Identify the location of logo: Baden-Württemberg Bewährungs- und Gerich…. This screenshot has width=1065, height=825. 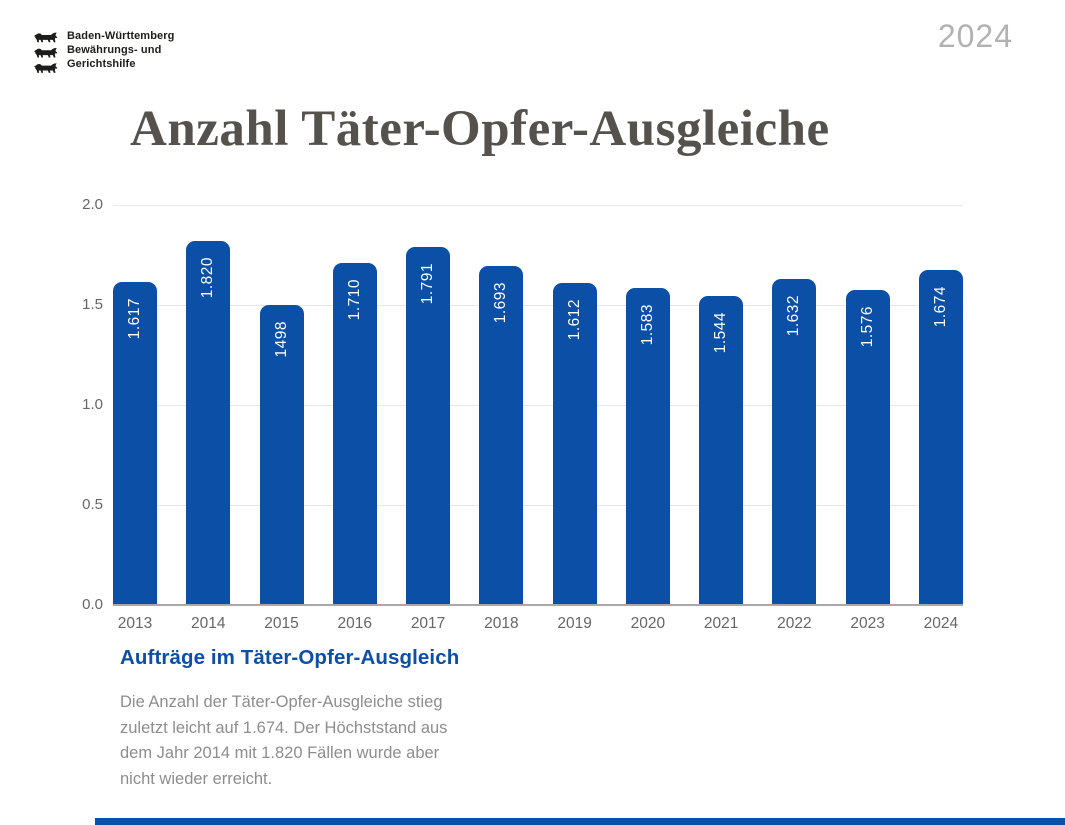
(103, 52).